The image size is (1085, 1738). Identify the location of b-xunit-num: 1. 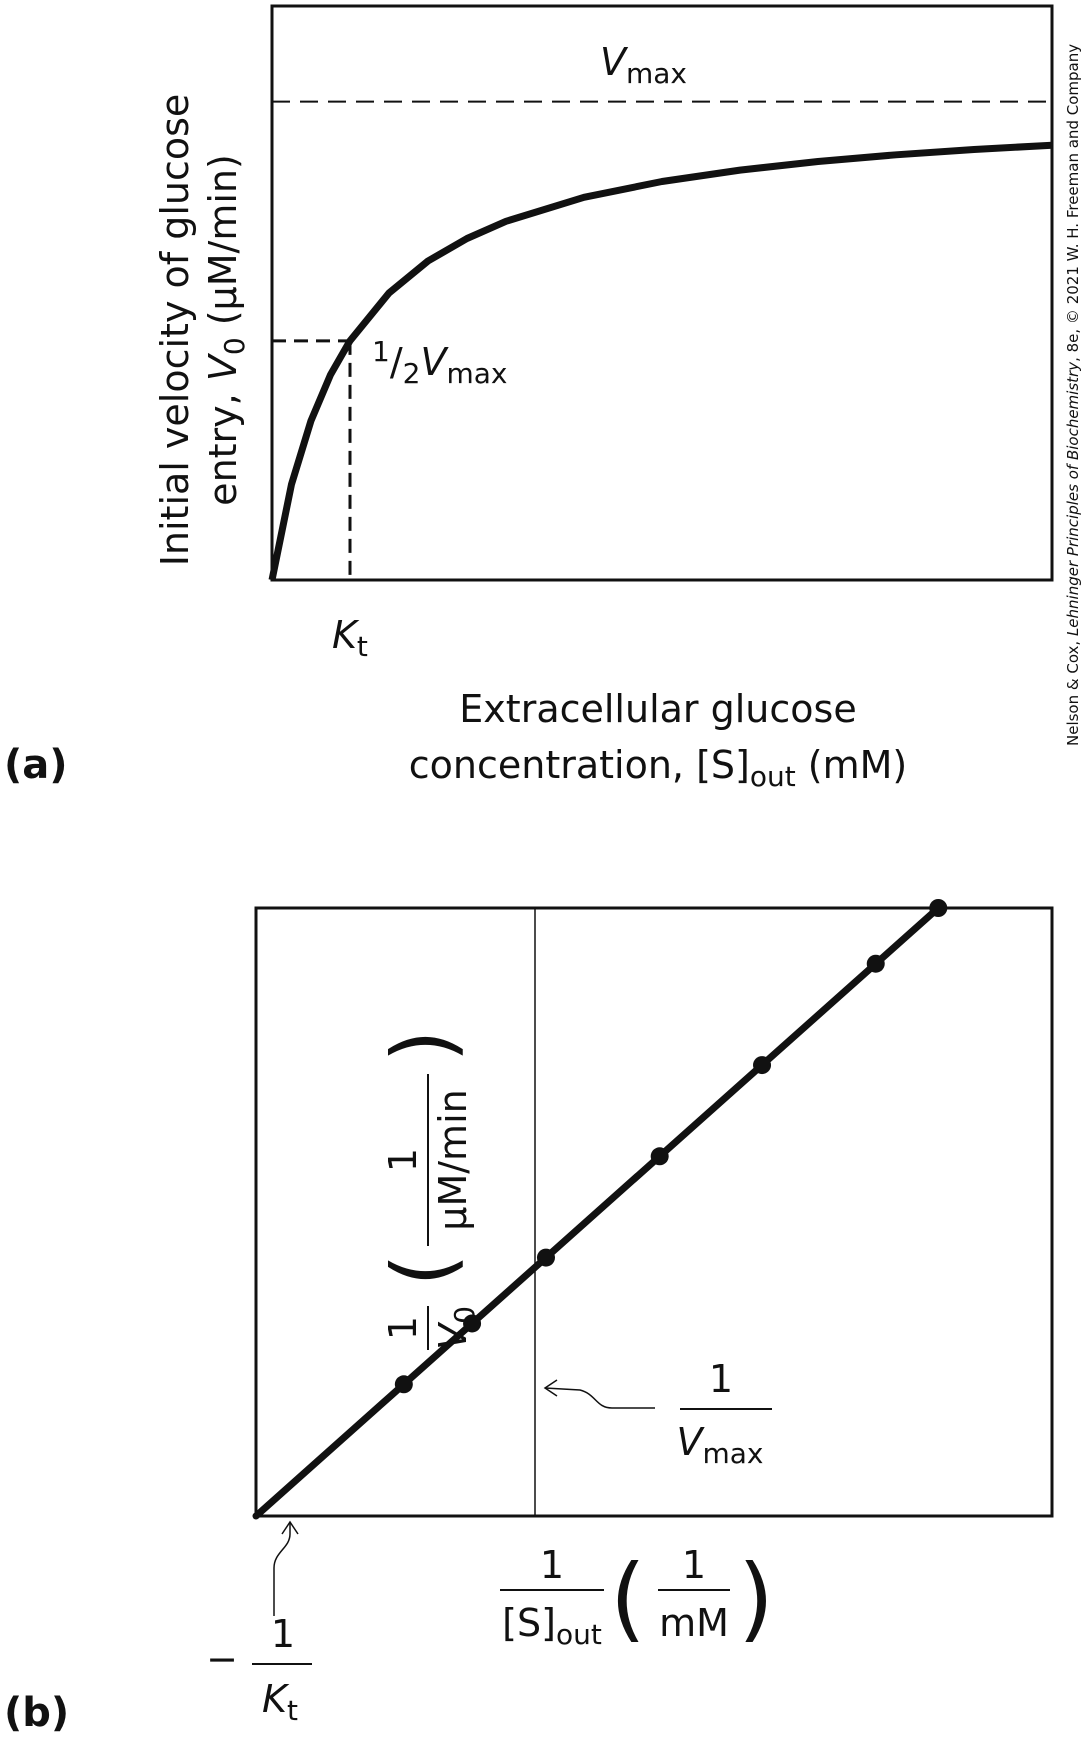
(694, 1565).